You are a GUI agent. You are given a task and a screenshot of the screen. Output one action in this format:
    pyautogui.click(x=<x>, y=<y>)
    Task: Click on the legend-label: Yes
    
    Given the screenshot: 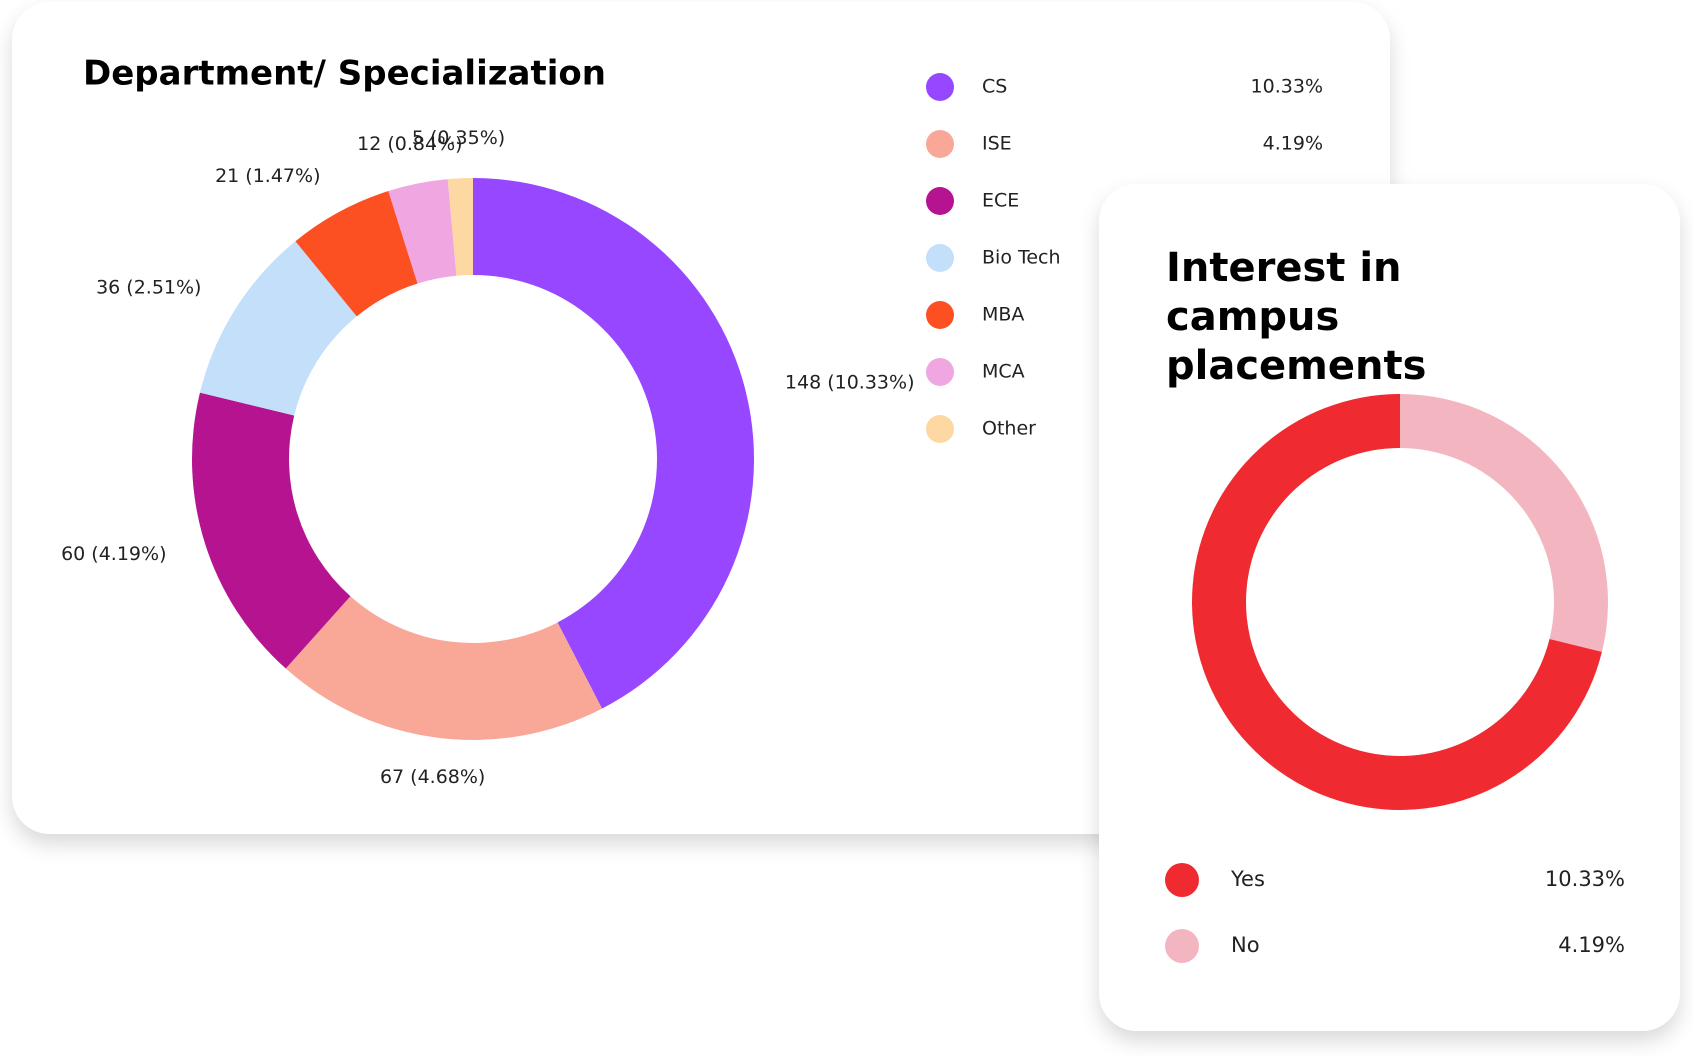 What is the action you would take?
    pyautogui.click(x=1247, y=879)
    